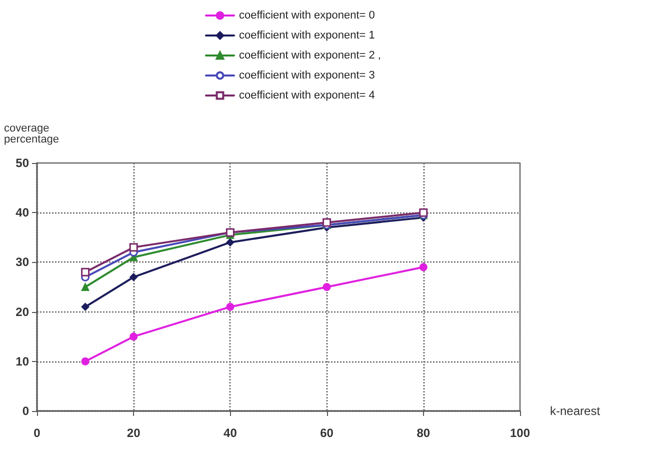 The width and height of the screenshot is (655, 453). What do you see at coordinates (307, 76) in the screenshot?
I see `legend-label: coefficient with exponent= 3` at bounding box center [307, 76].